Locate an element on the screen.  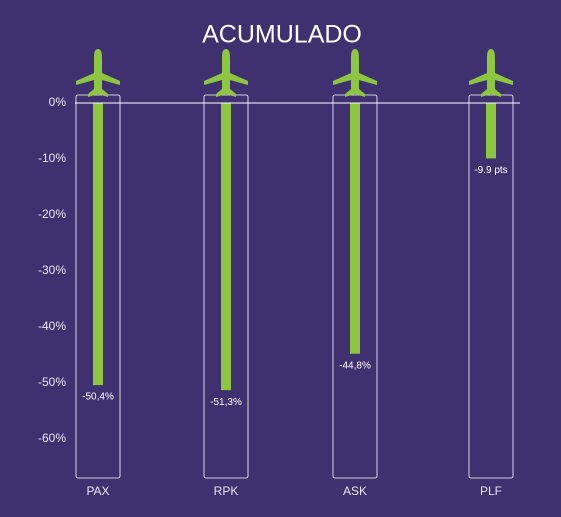
chart-title: ACUMULADO is located at coordinates (282, 35).